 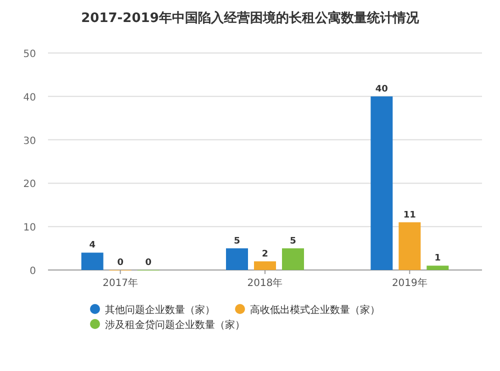 I want to click on legend-label: 涉及租金贷问题企业数量（家）, so click(x=175, y=325).